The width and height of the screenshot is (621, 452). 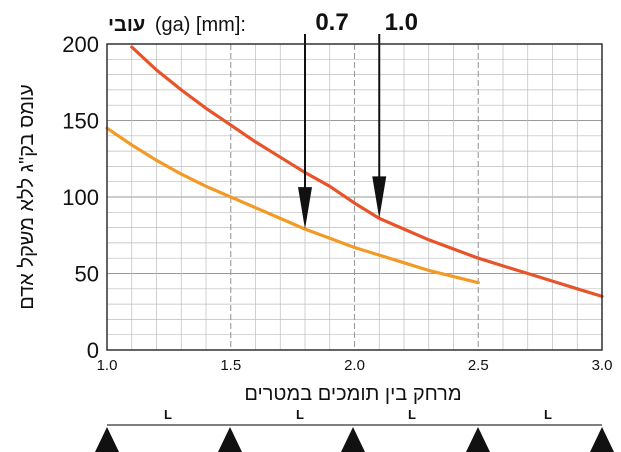 I want to click on x-tick-label: 2.0, so click(x=354, y=365).